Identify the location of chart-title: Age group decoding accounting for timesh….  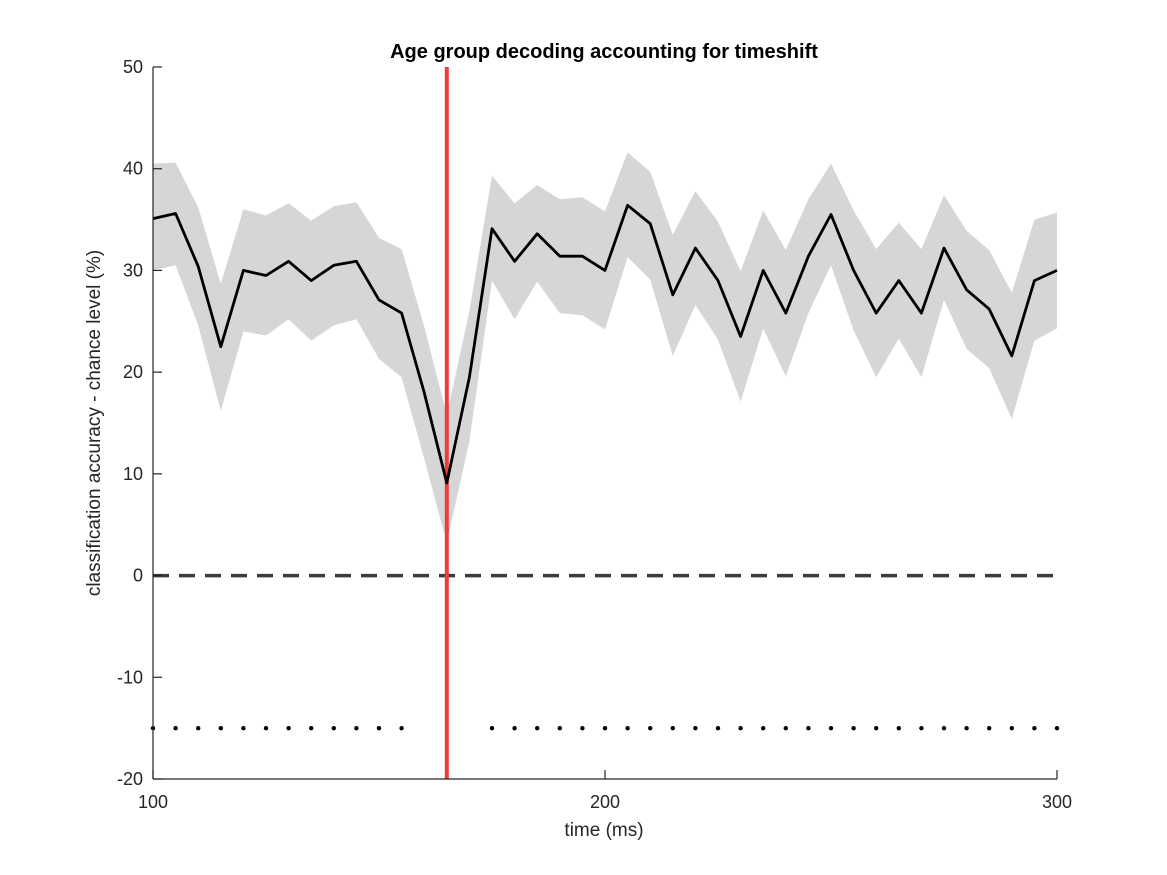
(604, 52).